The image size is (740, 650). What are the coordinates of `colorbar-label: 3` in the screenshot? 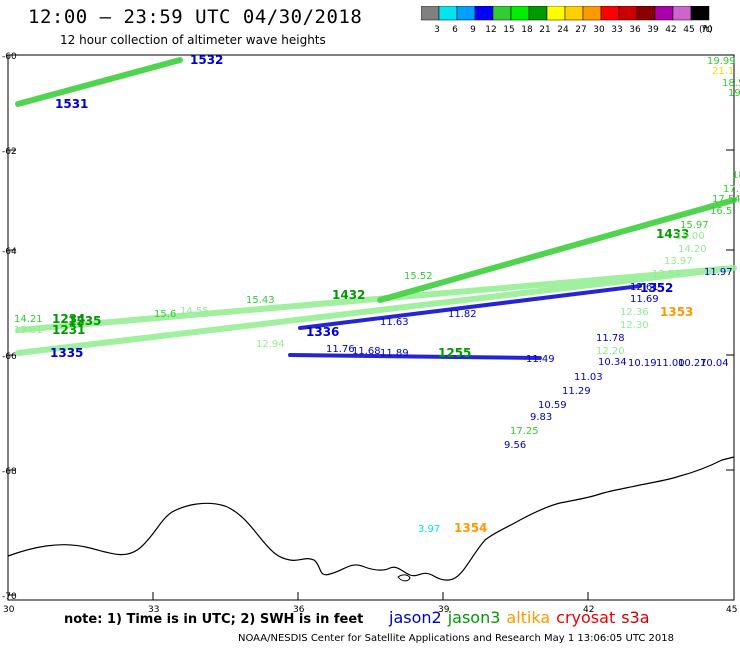 It's located at (437, 30).